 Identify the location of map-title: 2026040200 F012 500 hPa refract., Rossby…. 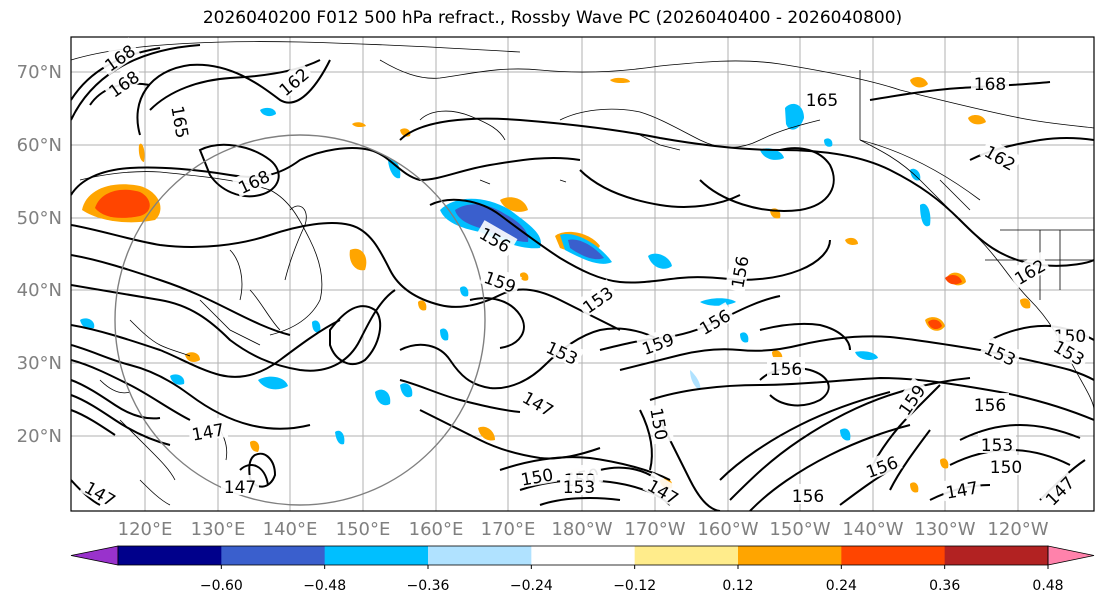
(552, 18).